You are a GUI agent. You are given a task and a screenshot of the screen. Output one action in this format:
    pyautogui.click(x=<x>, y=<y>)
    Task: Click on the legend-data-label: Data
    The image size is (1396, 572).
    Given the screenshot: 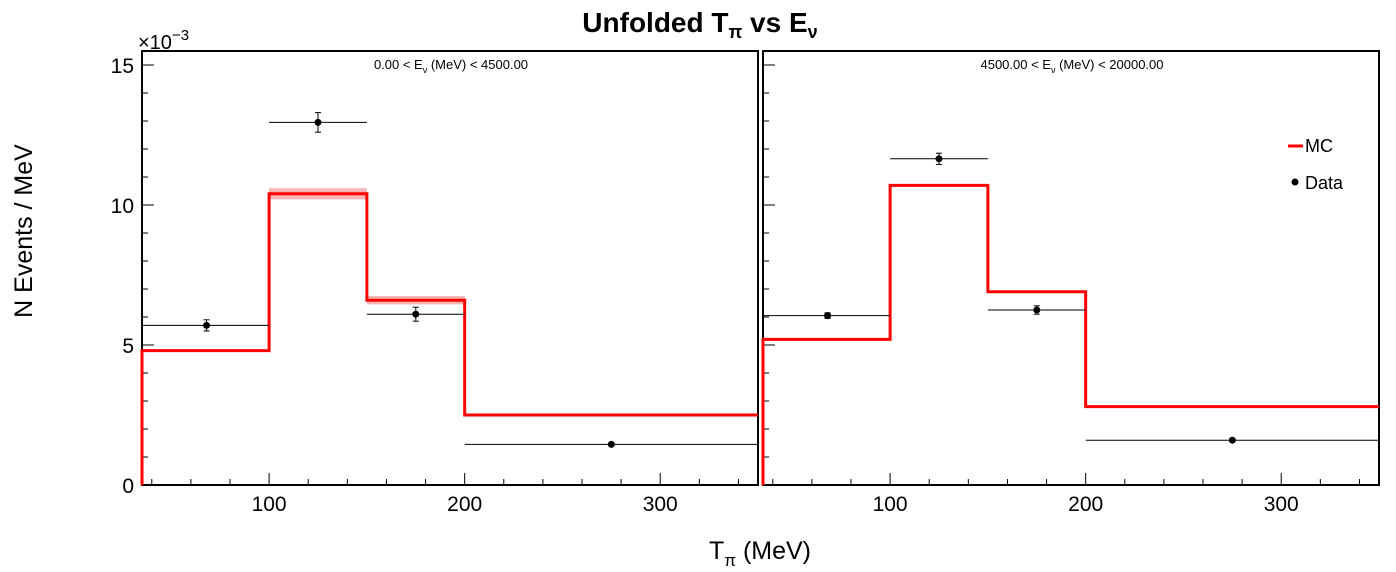 What is the action you would take?
    pyautogui.click(x=1324, y=183)
    